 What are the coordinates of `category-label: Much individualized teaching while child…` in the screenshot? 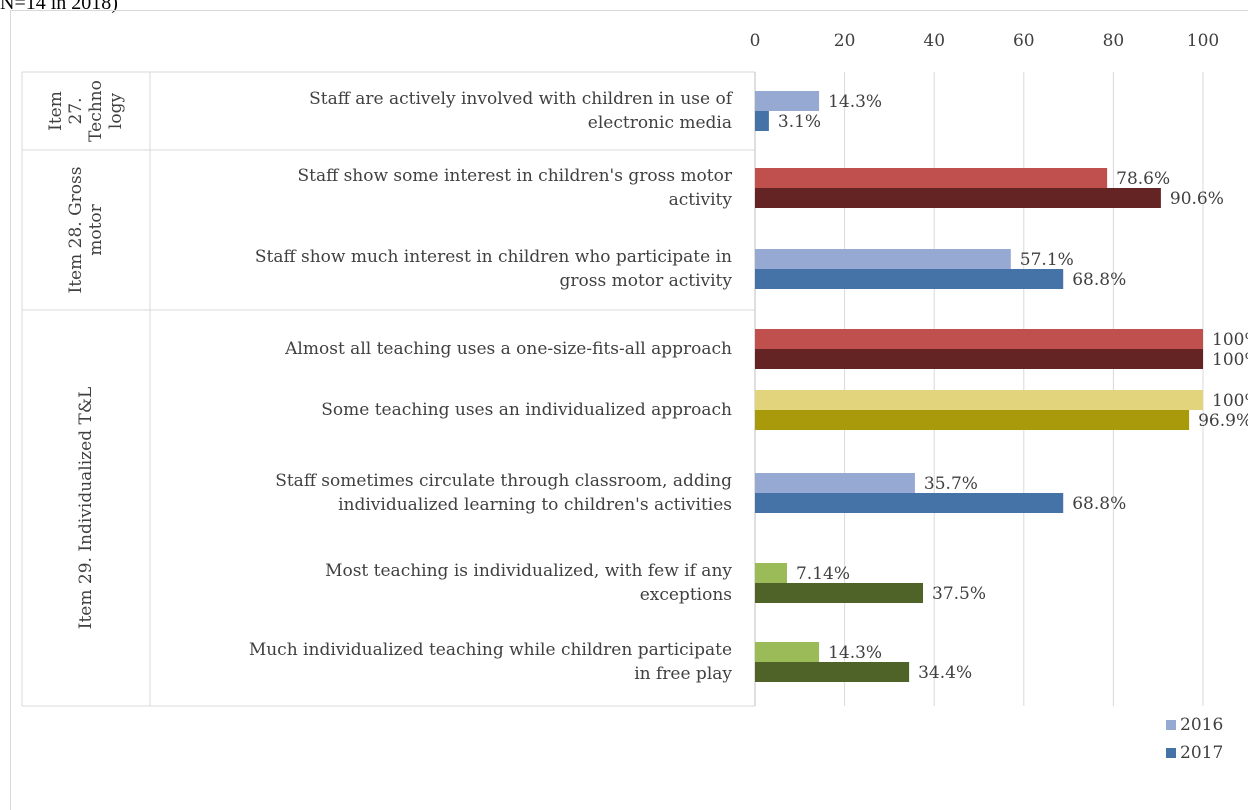 It's located at (490, 650).